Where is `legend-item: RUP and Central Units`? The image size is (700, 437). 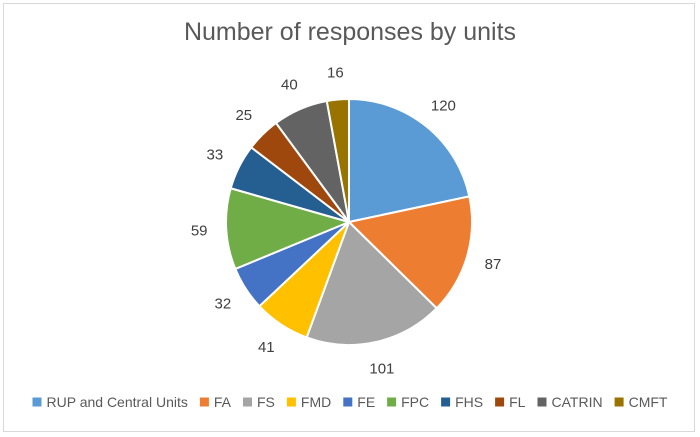
legend-item: RUP and Central Units is located at coordinates (110, 402).